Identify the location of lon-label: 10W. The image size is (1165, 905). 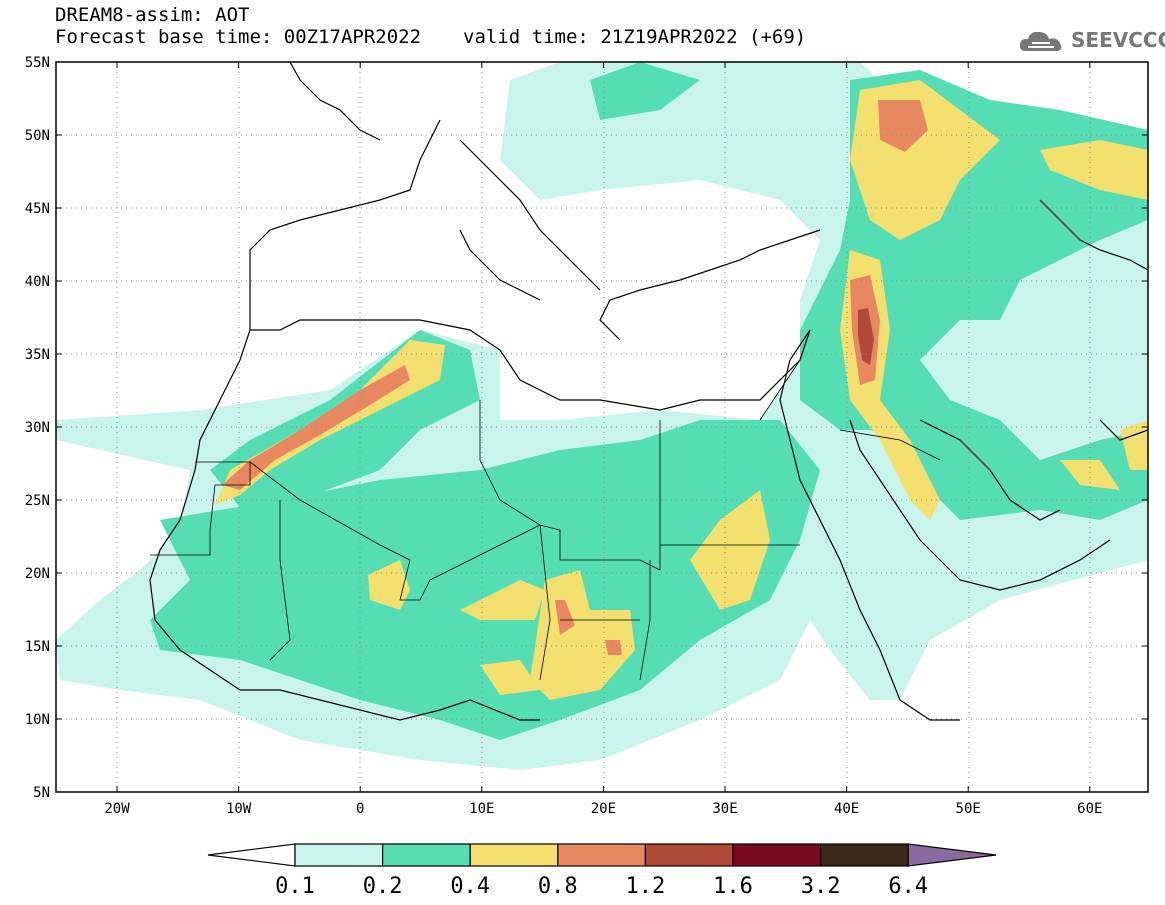
(239, 809).